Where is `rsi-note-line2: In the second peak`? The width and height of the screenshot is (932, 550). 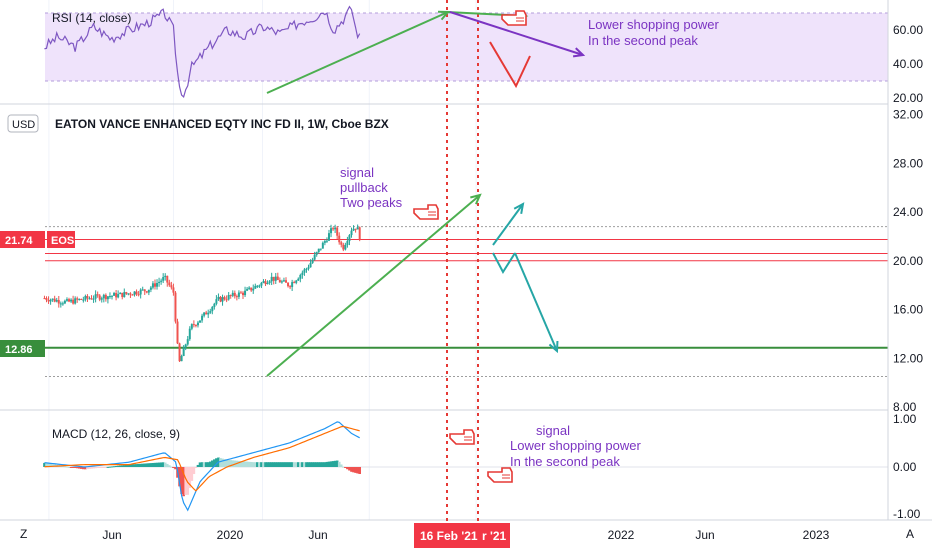
rsi-note-line2: In the second peak is located at coordinates (643, 40).